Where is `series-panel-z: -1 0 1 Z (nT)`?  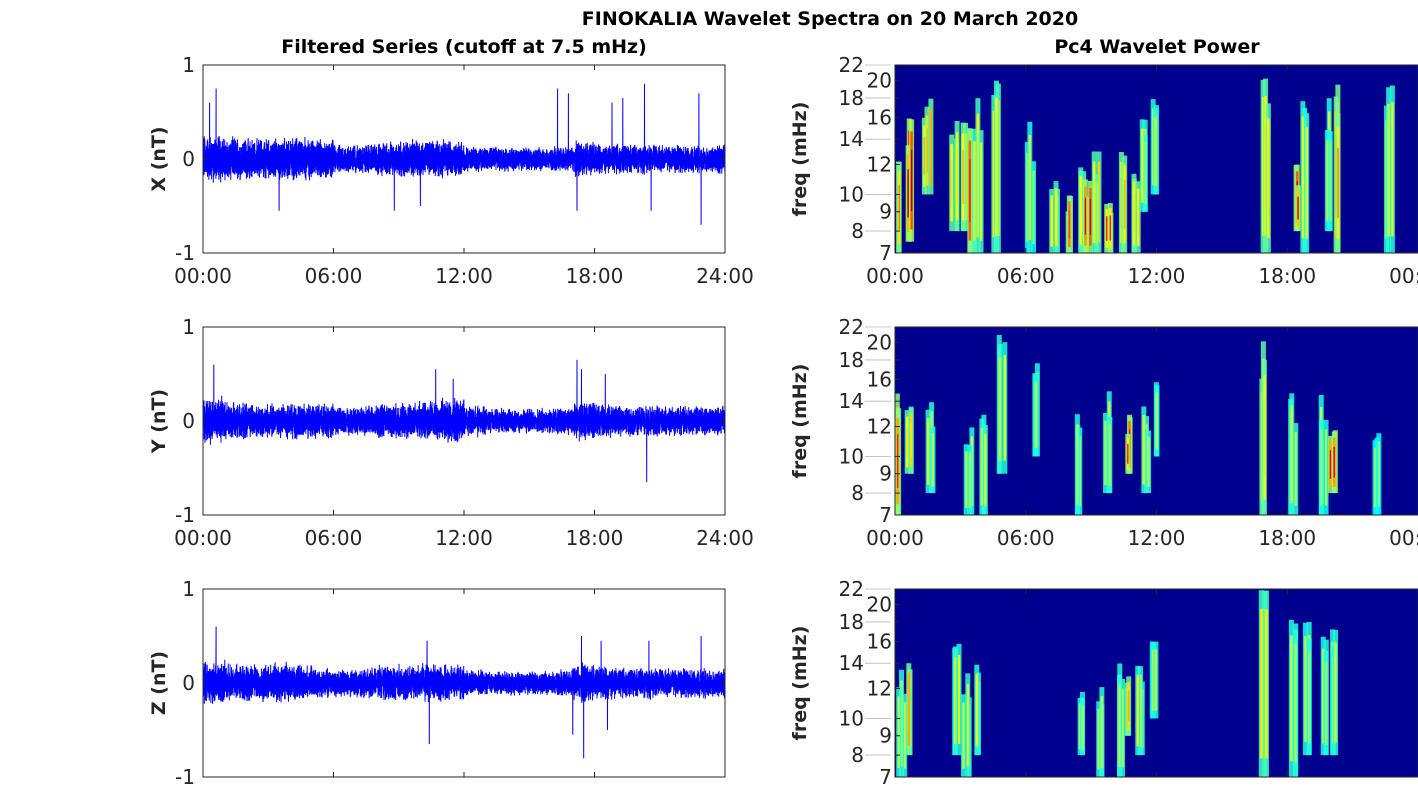 series-panel-z: -1 0 1 Z (nT) is located at coordinates (437, 682).